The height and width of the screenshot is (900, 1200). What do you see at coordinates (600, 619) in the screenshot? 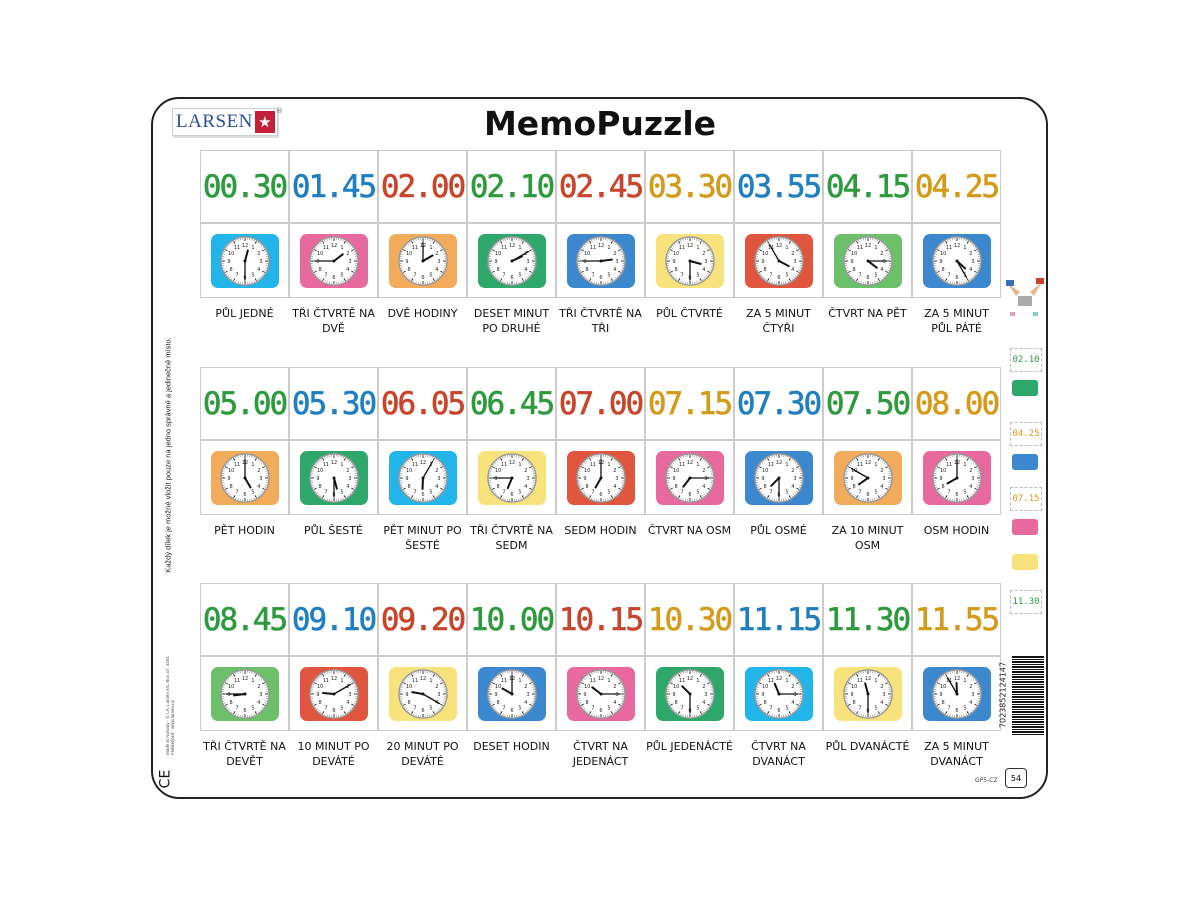
I see `digital-time-tile: 10.15` at bounding box center [600, 619].